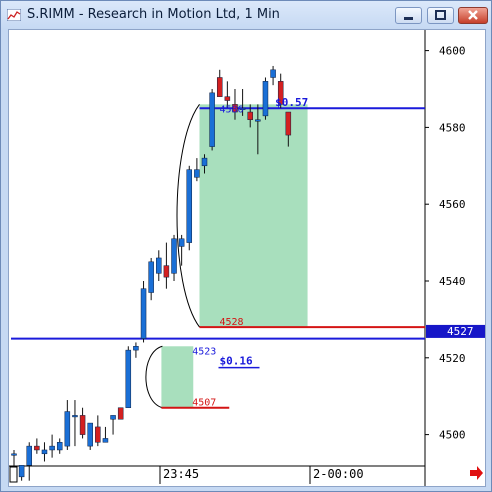 This screenshot has height=492, width=492. What do you see at coordinates (476, 473) in the screenshot?
I see `scroll-right-icon` at bounding box center [476, 473].